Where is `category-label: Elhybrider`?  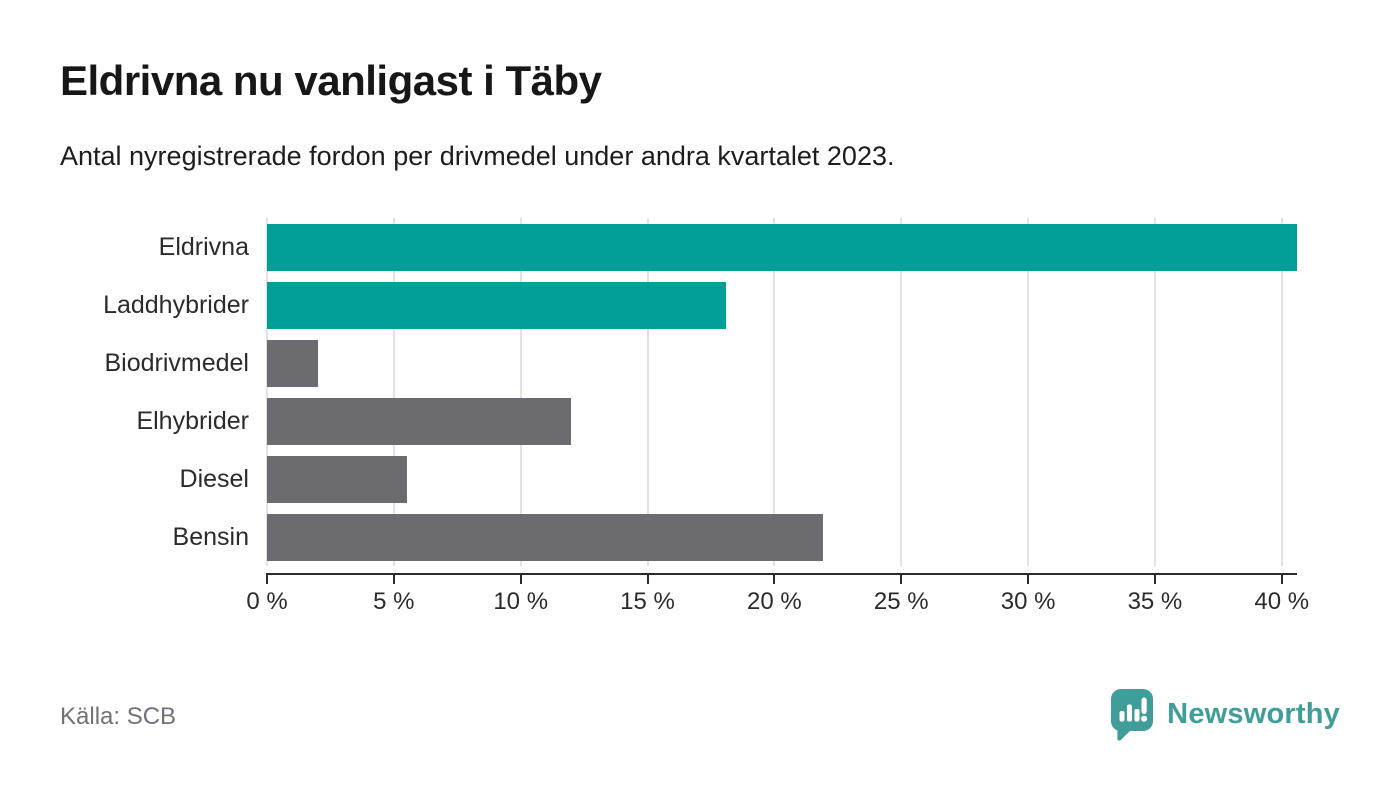
category-label: Elhybrider is located at coordinates (192, 420).